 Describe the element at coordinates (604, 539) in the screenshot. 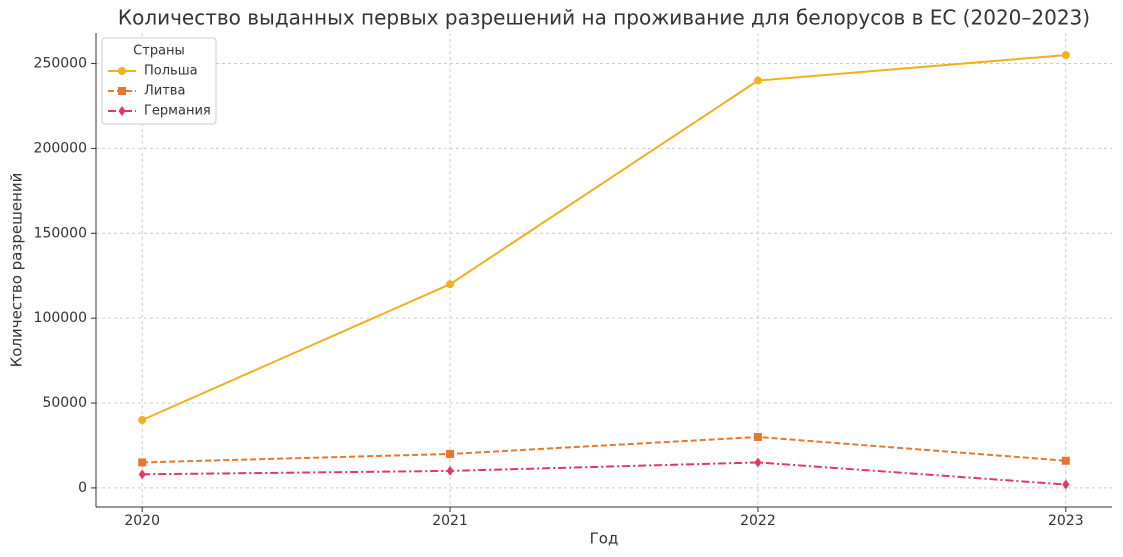

I see `x-axis-label: Год` at that location.